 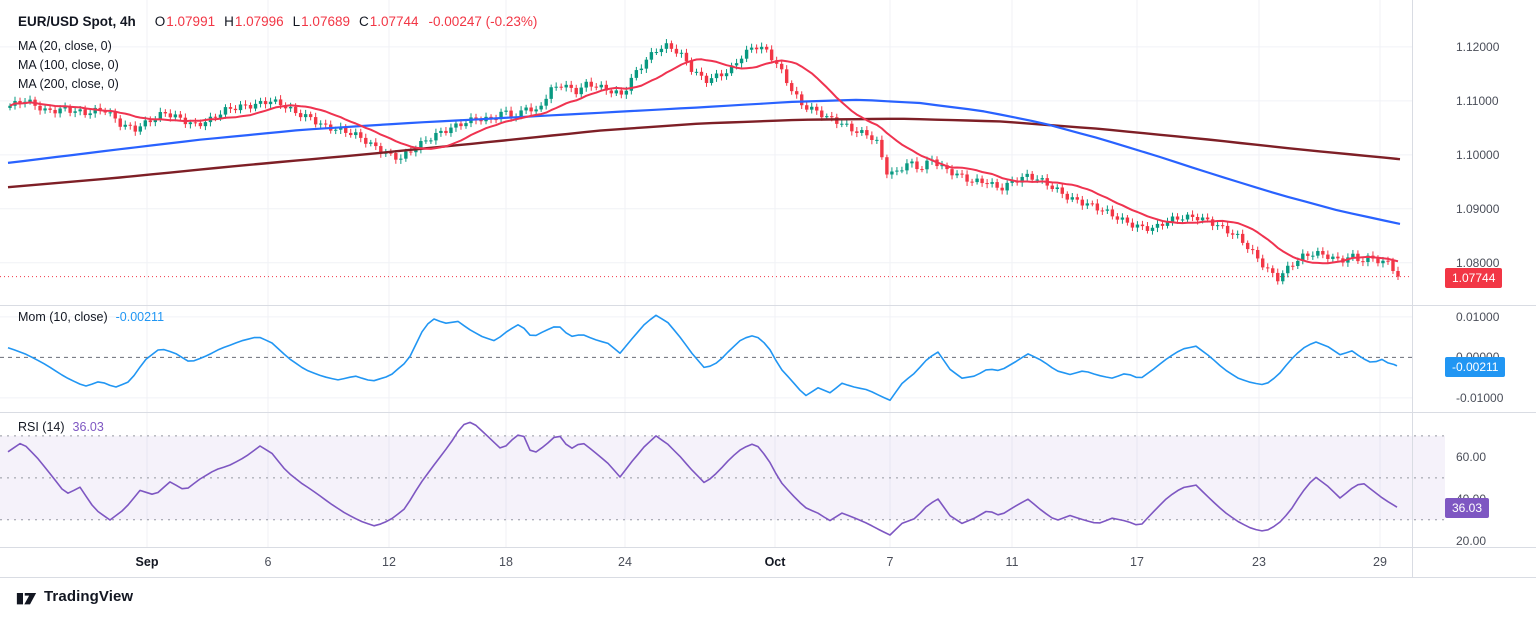 What do you see at coordinates (1137, 562) in the screenshot?
I see `x-axis-label: 17` at bounding box center [1137, 562].